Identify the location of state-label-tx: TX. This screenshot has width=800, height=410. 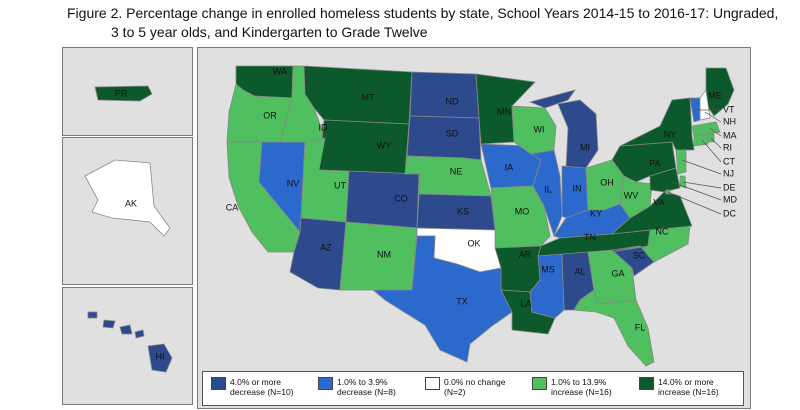
(462, 301).